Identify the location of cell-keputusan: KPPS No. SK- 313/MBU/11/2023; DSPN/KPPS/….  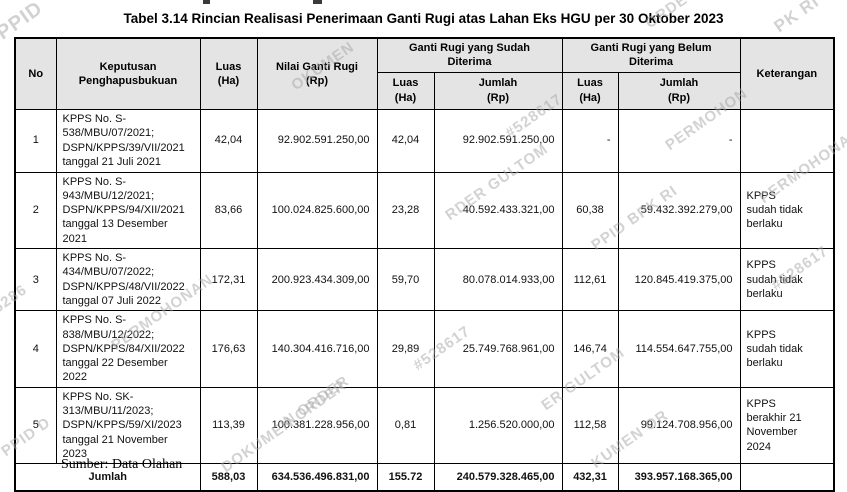
(128, 425).